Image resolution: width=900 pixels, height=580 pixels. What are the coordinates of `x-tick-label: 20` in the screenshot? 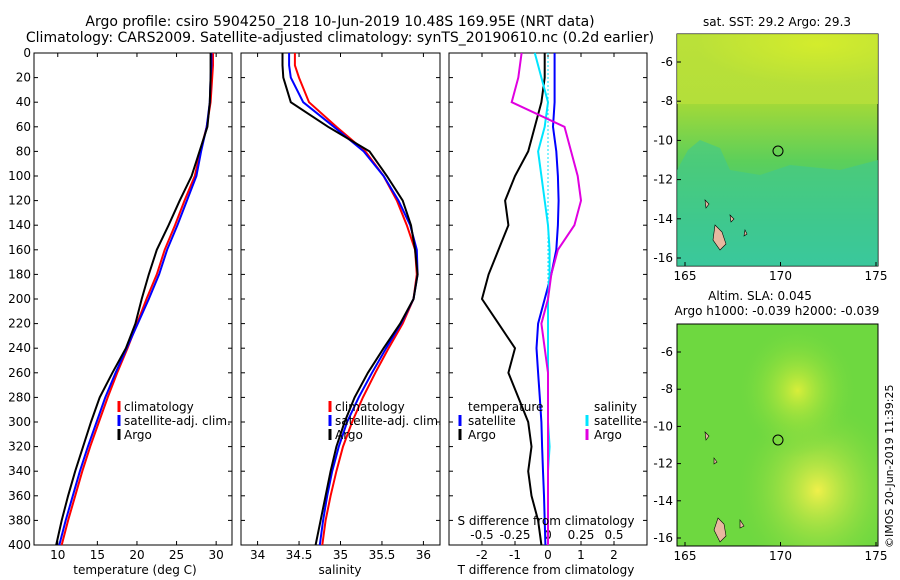 It's located at (136, 555).